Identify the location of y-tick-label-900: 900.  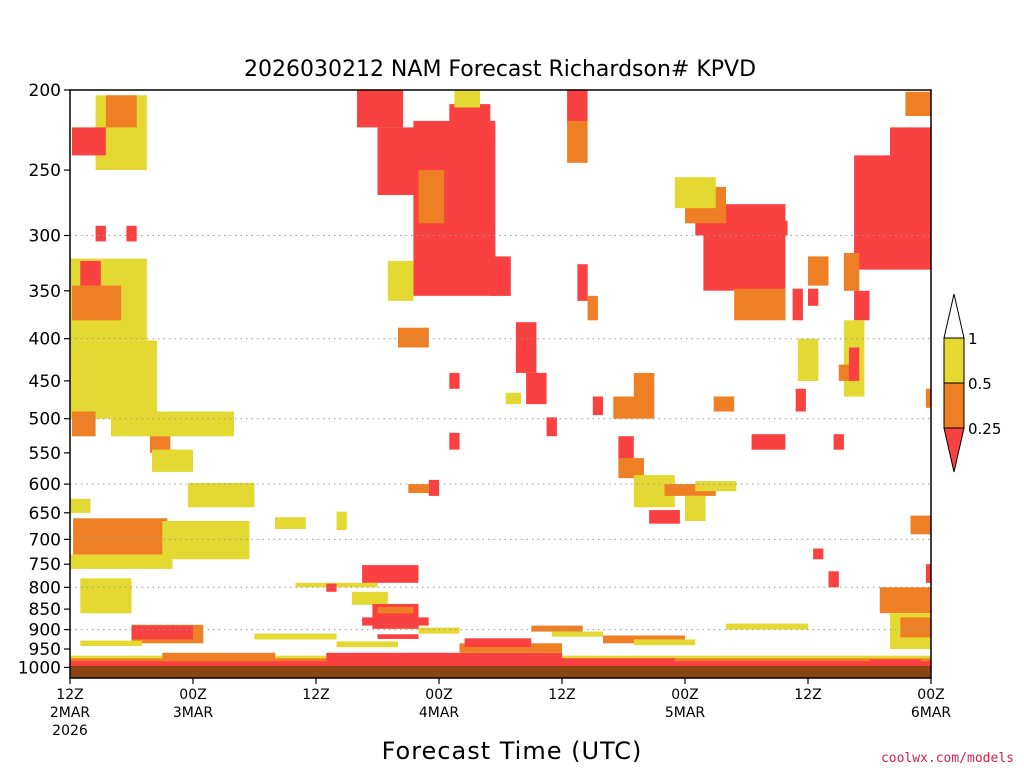
(45, 631).